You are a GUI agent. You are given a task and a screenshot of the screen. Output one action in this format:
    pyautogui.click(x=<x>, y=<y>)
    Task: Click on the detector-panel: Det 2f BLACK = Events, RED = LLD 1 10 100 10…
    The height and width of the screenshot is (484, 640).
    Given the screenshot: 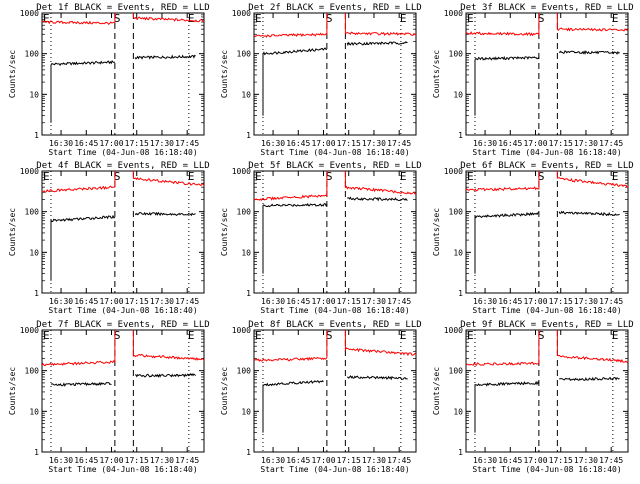 What is the action you would take?
    pyautogui.click(x=321, y=80)
    